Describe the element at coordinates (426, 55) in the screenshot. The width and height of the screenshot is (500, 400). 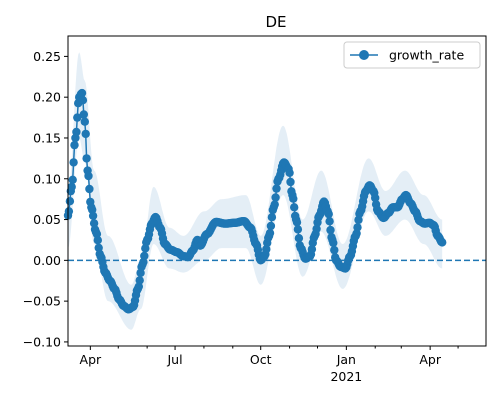
I see `legend-entry-growth-rate: growth_rate` at that location.